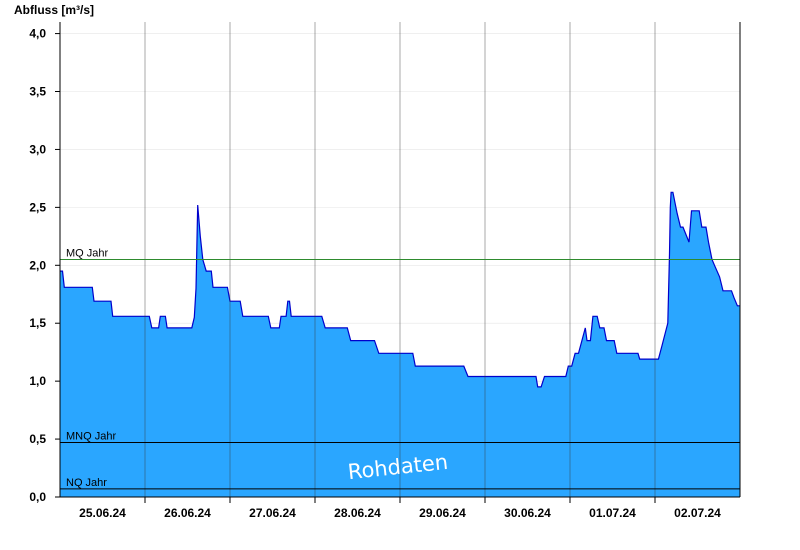 The height and width of the screenshot is (550, 800). What do you see at coordinates (697, 513) in the screenshot?
I see `x-tick-label: 02.07.24` at bounding box center [697, 513].